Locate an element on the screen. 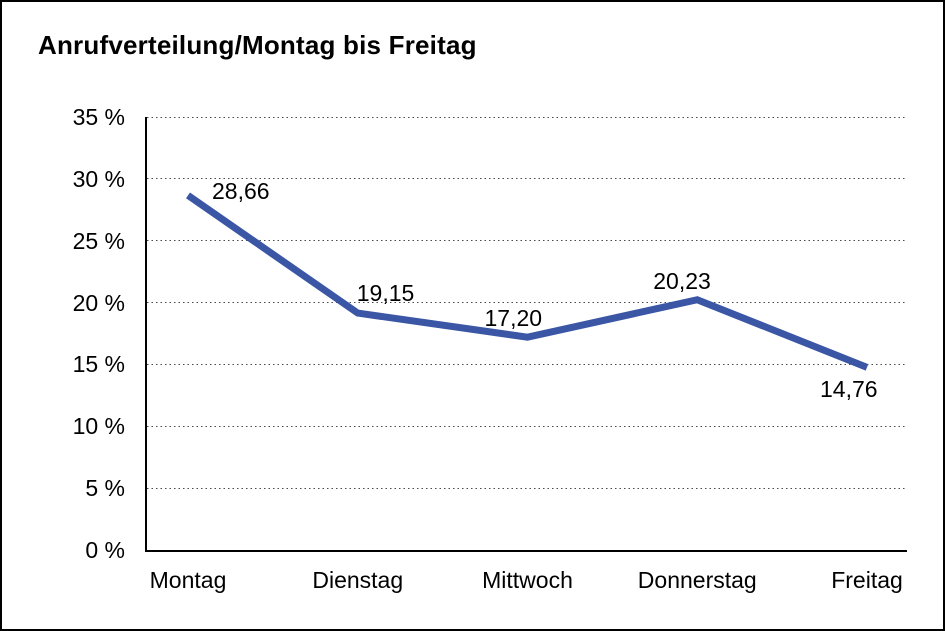 This screenshot has width=945, height=631. y-tick-label: 0 % is located at coordinates (105, 550).